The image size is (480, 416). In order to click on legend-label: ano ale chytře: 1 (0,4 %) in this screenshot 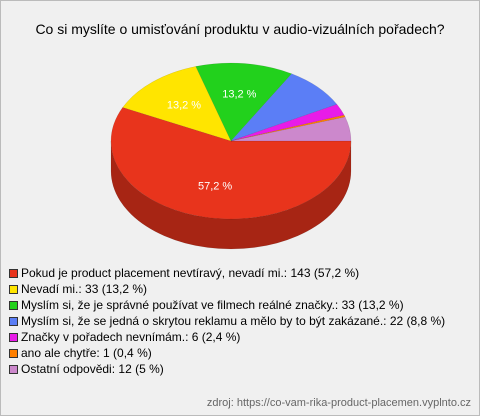, I will do `click(86, 353)`.